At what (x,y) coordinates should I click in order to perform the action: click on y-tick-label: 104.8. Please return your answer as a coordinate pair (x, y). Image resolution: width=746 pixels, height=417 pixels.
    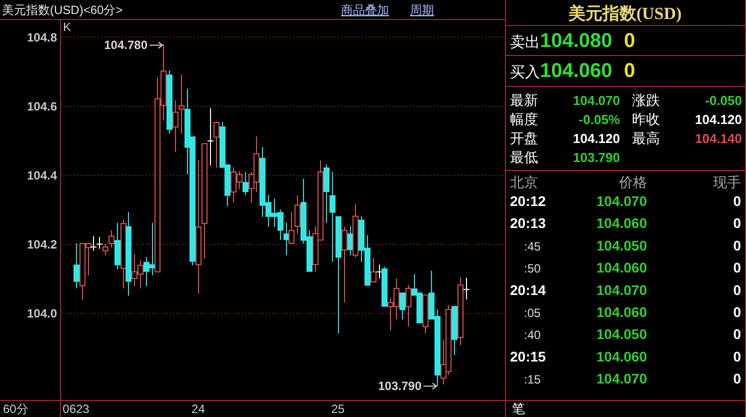
    Looking at the image, I should click on (42, 37).